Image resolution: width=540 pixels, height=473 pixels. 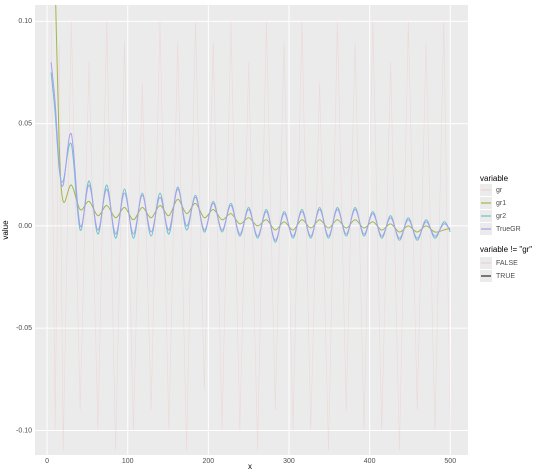 What do you see at coordinates (25, 123) in the screenshot?
I see `y-tick-label: 0.05` at bounding box center [25, 123].